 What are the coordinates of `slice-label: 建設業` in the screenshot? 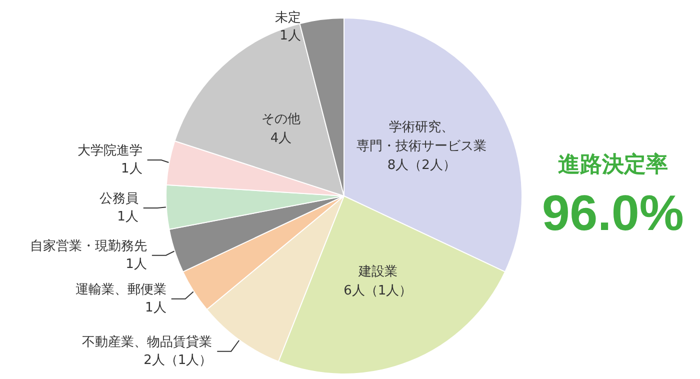 It's located at (377, 272).